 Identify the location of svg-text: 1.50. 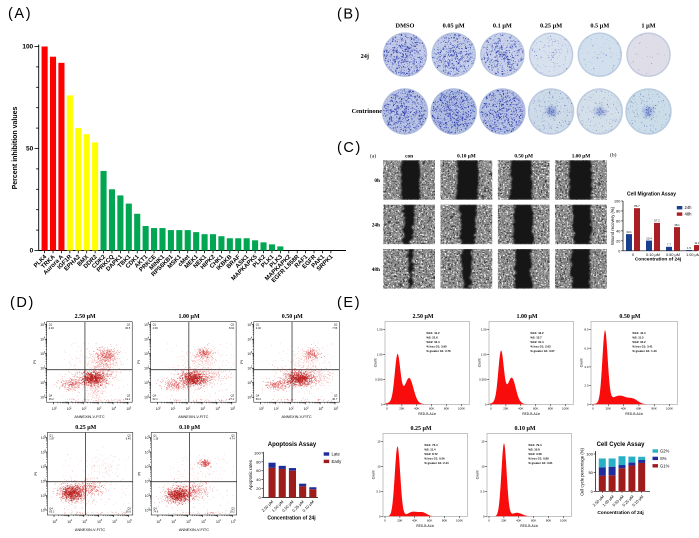
(484, 330).